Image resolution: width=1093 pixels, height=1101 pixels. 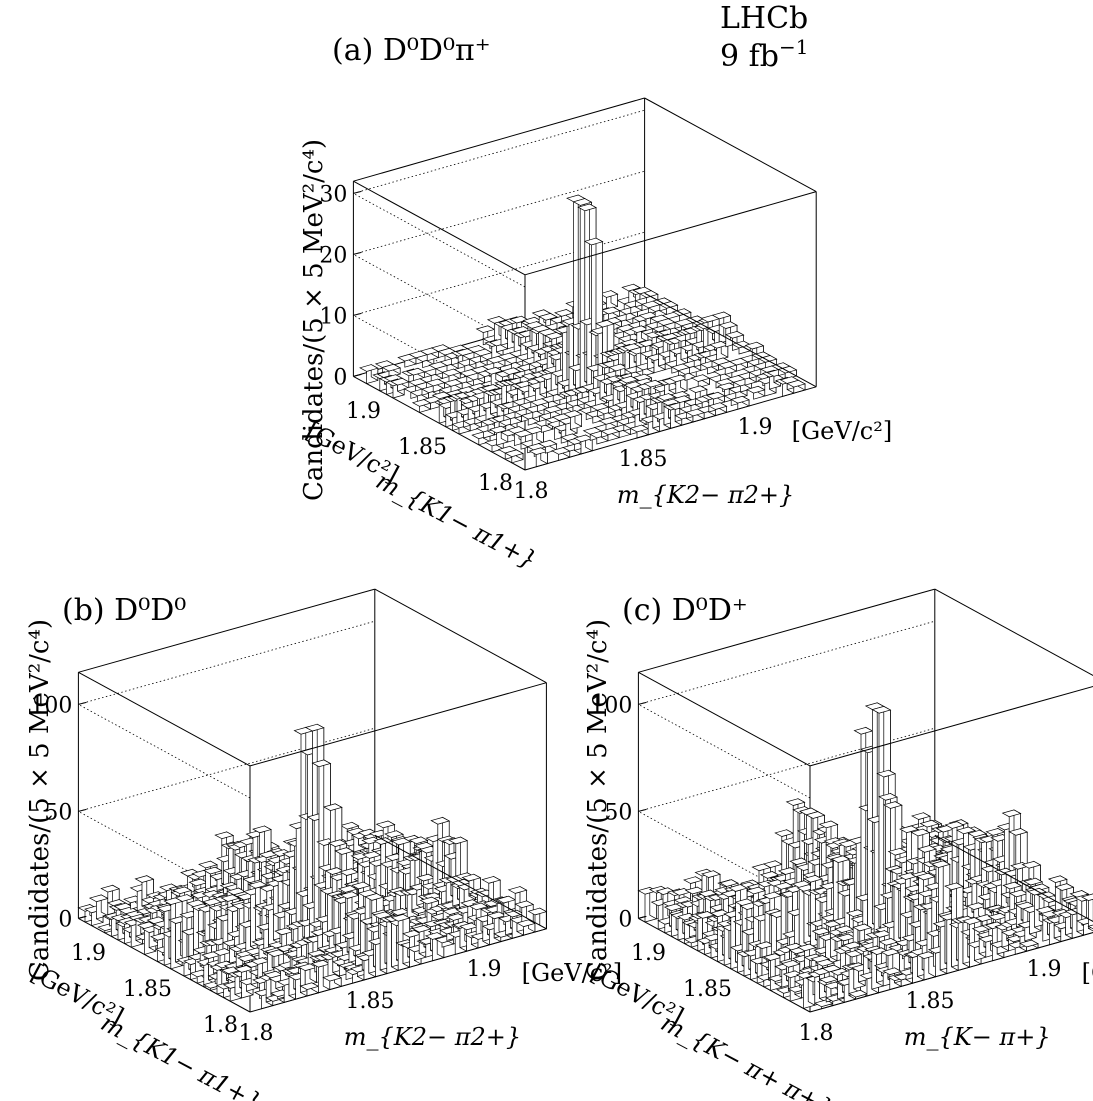 I want to click on panel-title: (a) D⁰D⁰π⁺, so click(x=411, y=50).